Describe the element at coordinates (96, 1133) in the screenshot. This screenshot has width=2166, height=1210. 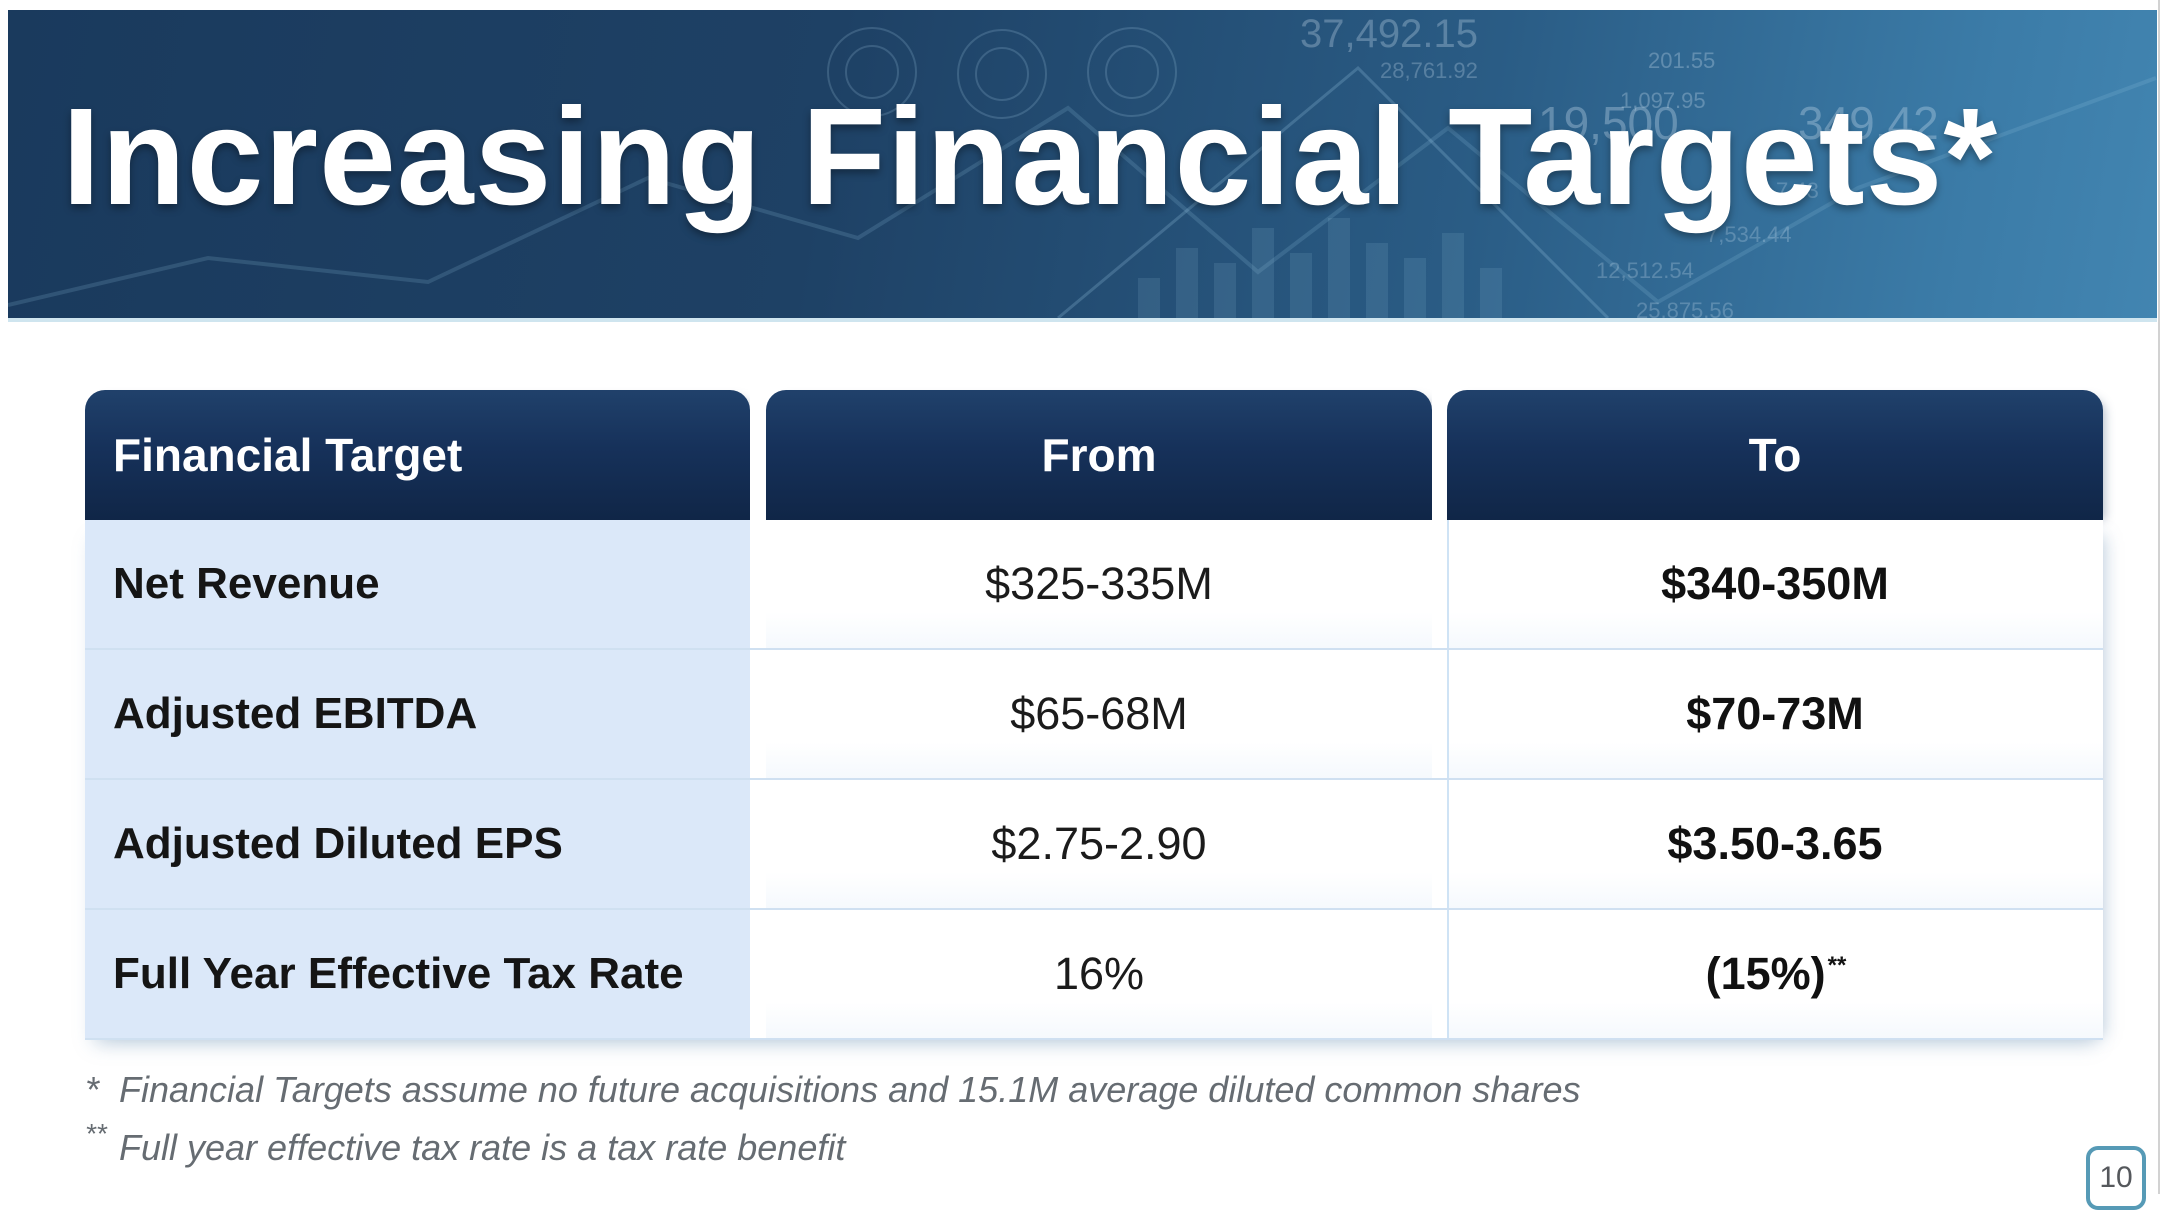
I see `footnote-marker: **` at that location.